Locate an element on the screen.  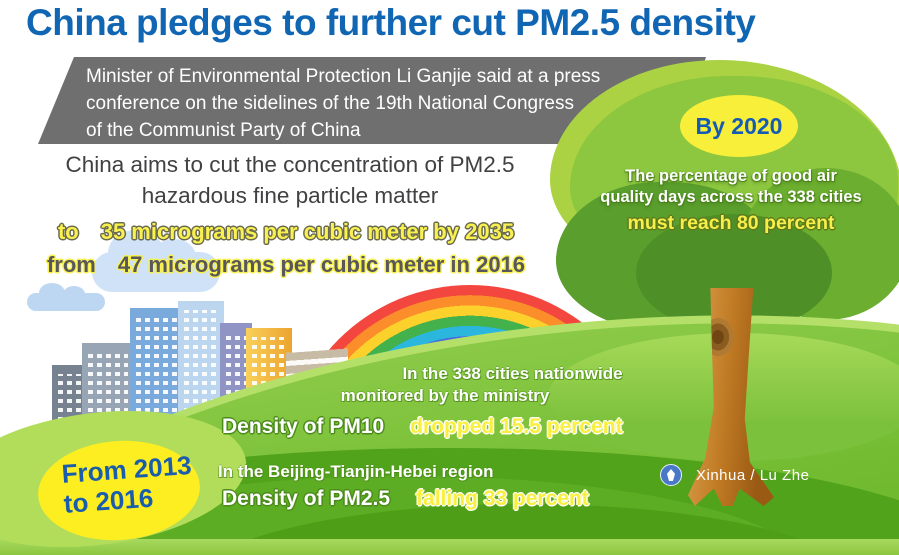
credit: Xinhua / Lu Zhe is located at coordinates (734, 475).